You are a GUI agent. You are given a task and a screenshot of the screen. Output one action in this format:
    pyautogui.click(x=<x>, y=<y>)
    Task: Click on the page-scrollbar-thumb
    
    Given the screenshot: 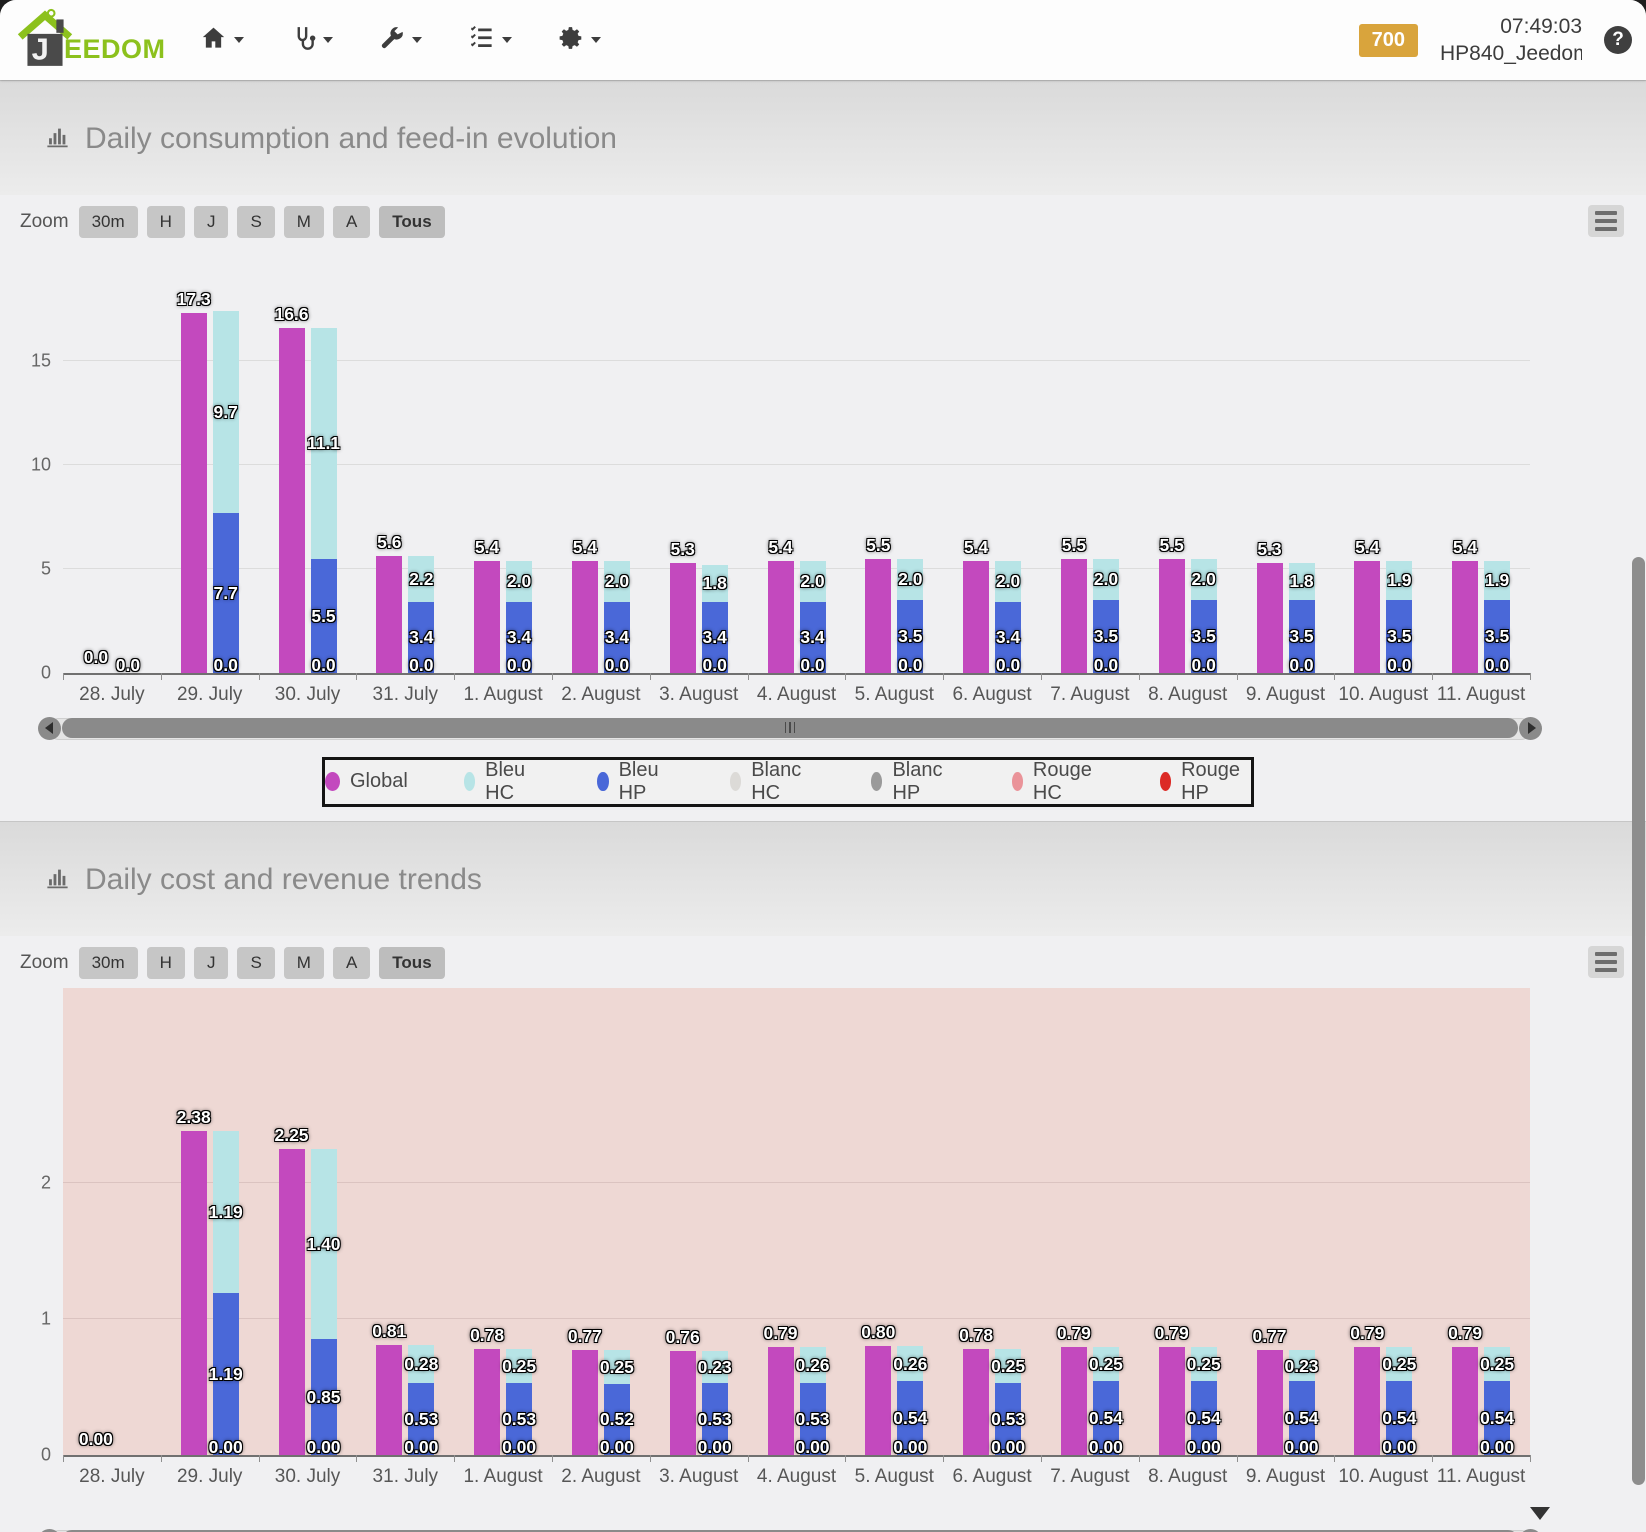 What is the action you would take?
    pyautogui.click(x=1638, y=1021)
    